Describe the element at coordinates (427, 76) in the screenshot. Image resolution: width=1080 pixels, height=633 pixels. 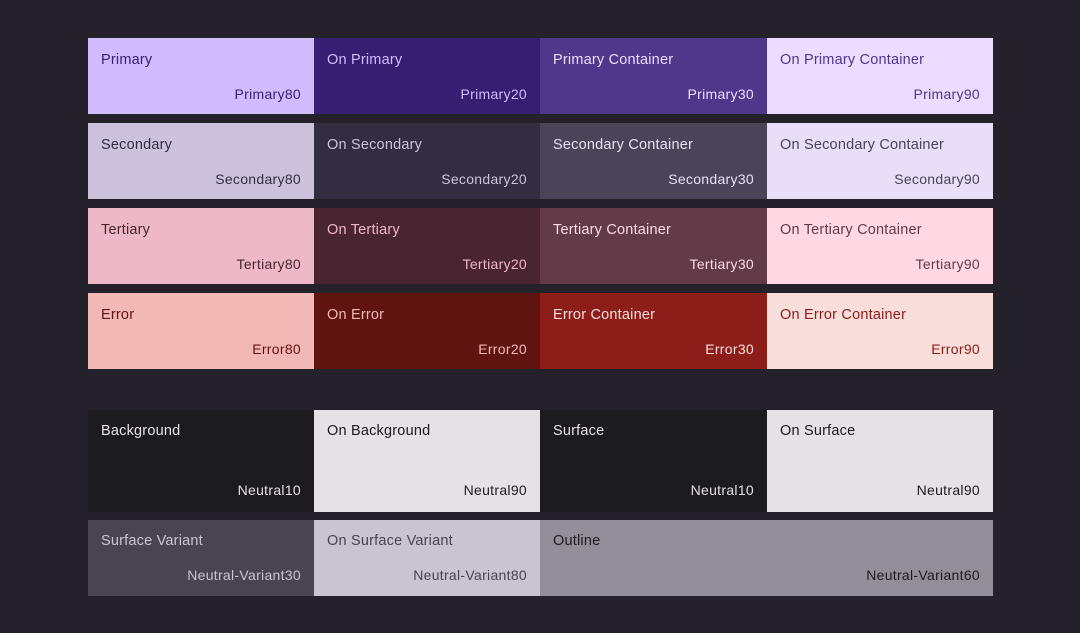
I see `swatch-on-primary: On Primary Primary20` at that location.